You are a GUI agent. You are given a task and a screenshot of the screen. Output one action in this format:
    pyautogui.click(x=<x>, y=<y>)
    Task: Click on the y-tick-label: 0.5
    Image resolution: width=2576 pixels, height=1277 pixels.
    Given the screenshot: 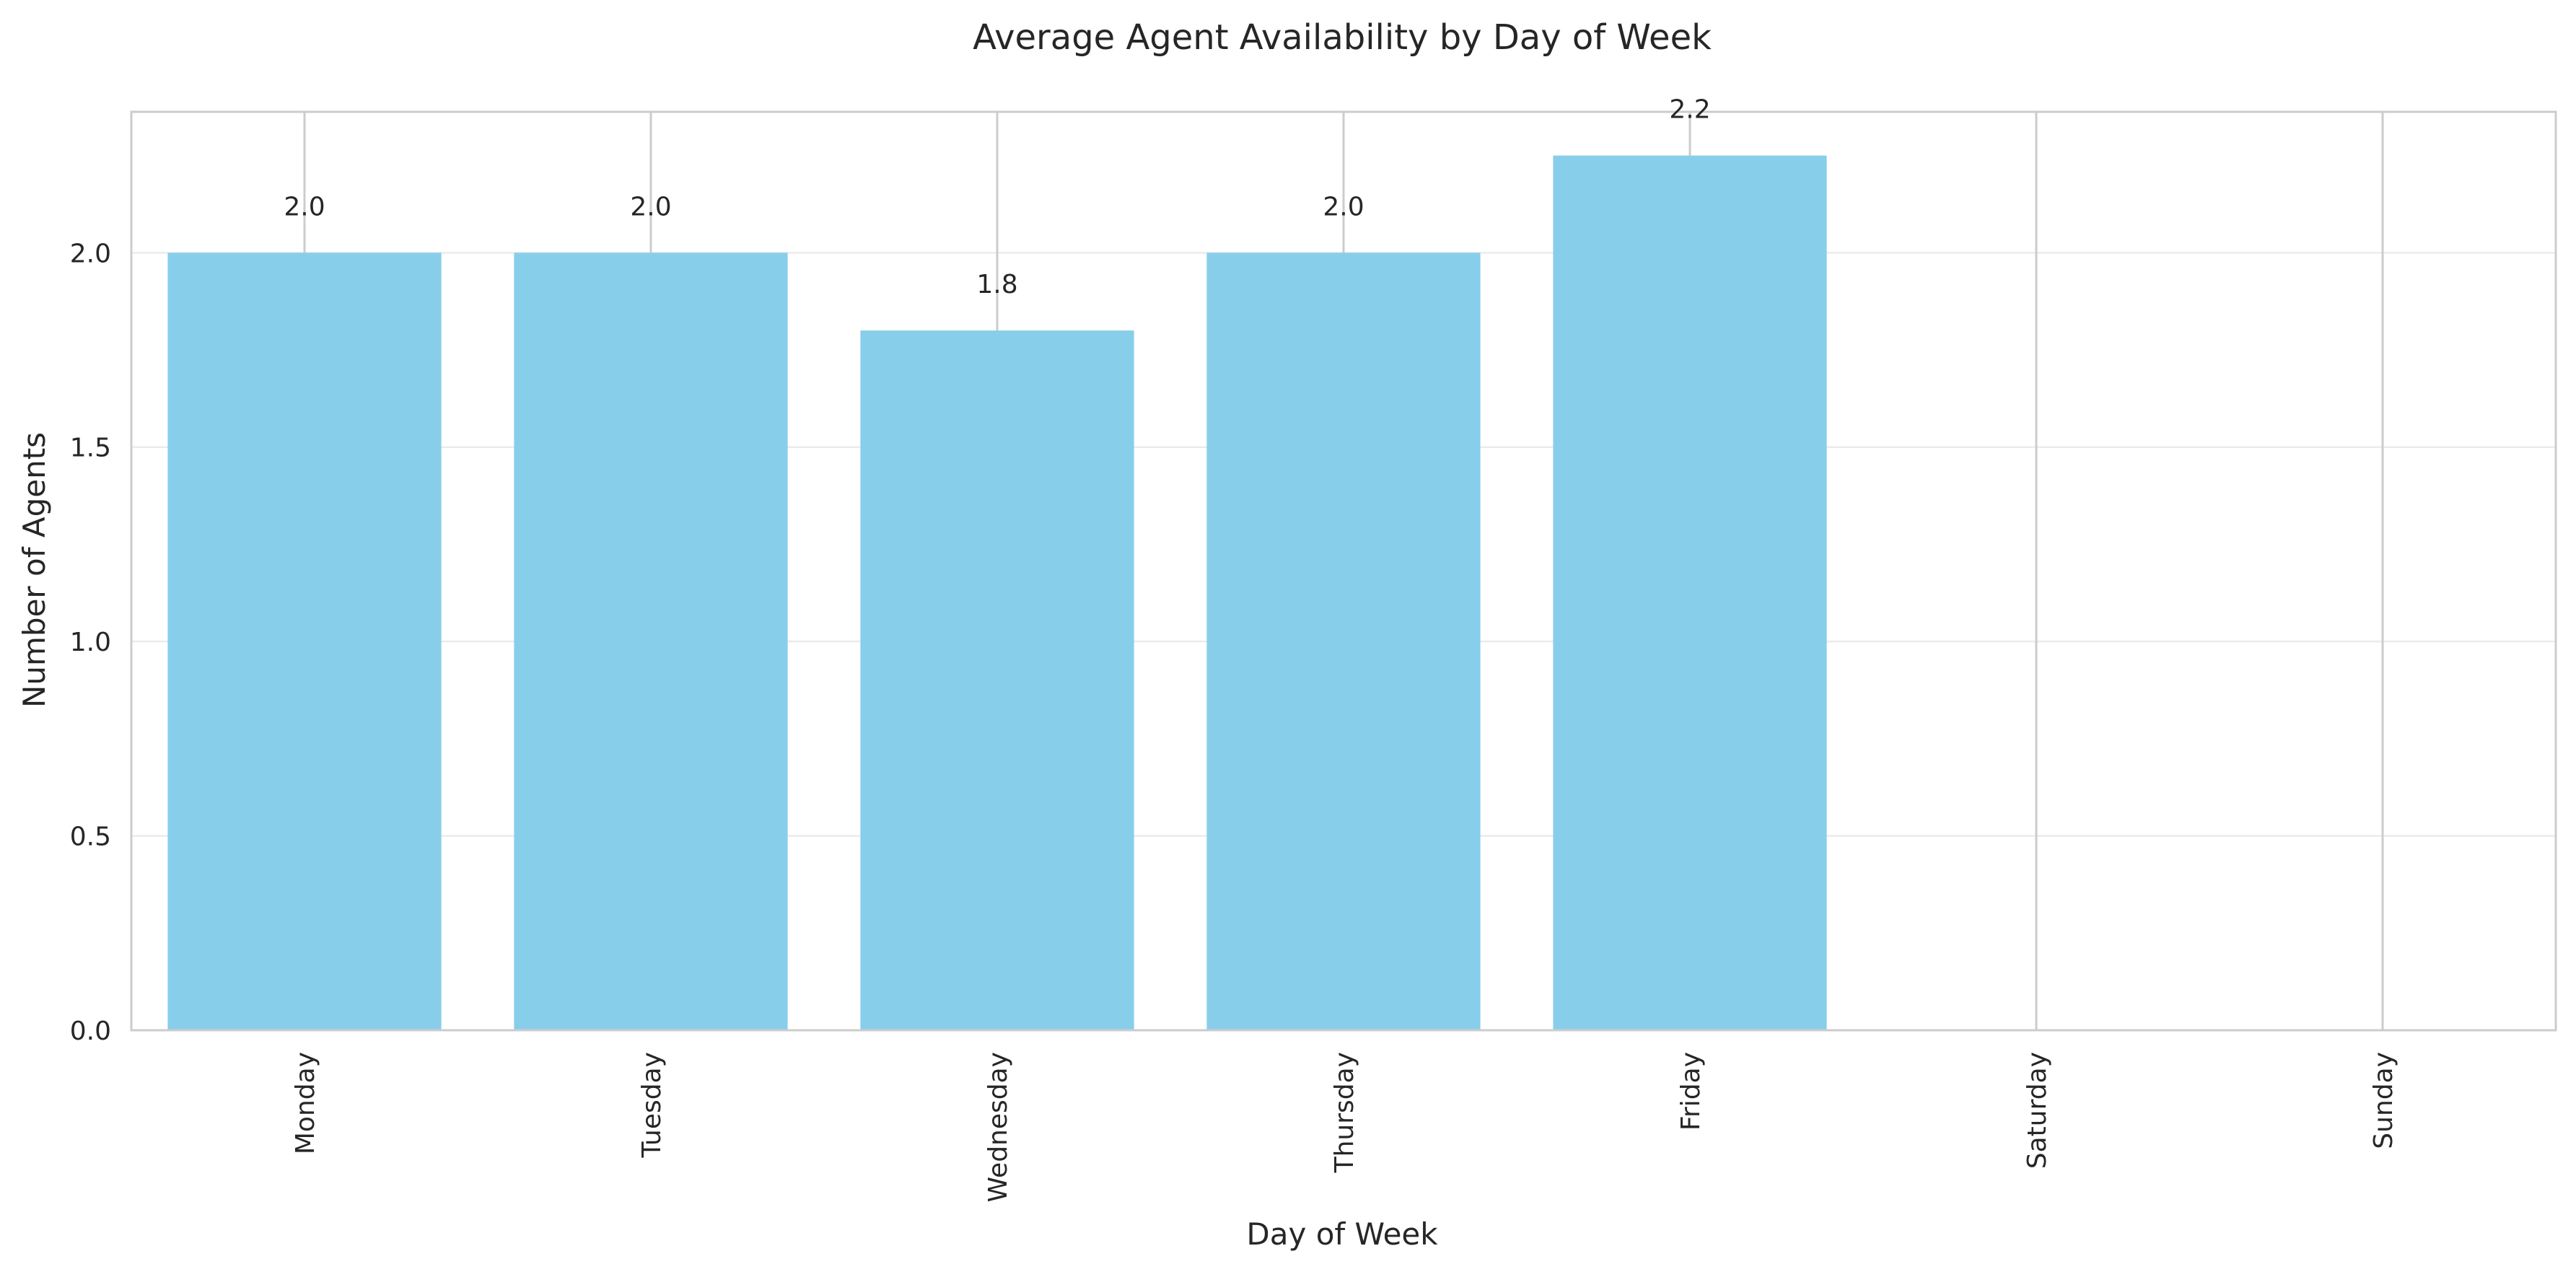 What is the action you would take?
    pyautogui.click(x=90, y=837)
    